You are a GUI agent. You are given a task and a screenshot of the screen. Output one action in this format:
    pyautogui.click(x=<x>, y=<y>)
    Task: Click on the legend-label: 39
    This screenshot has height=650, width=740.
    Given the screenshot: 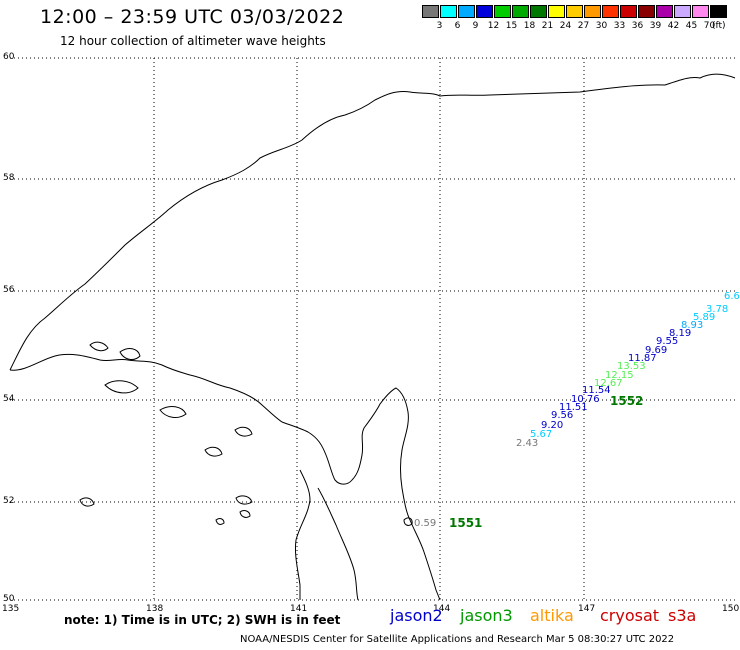 What is the action you would take?
    pyautogui.click(x=655, y=26)
    